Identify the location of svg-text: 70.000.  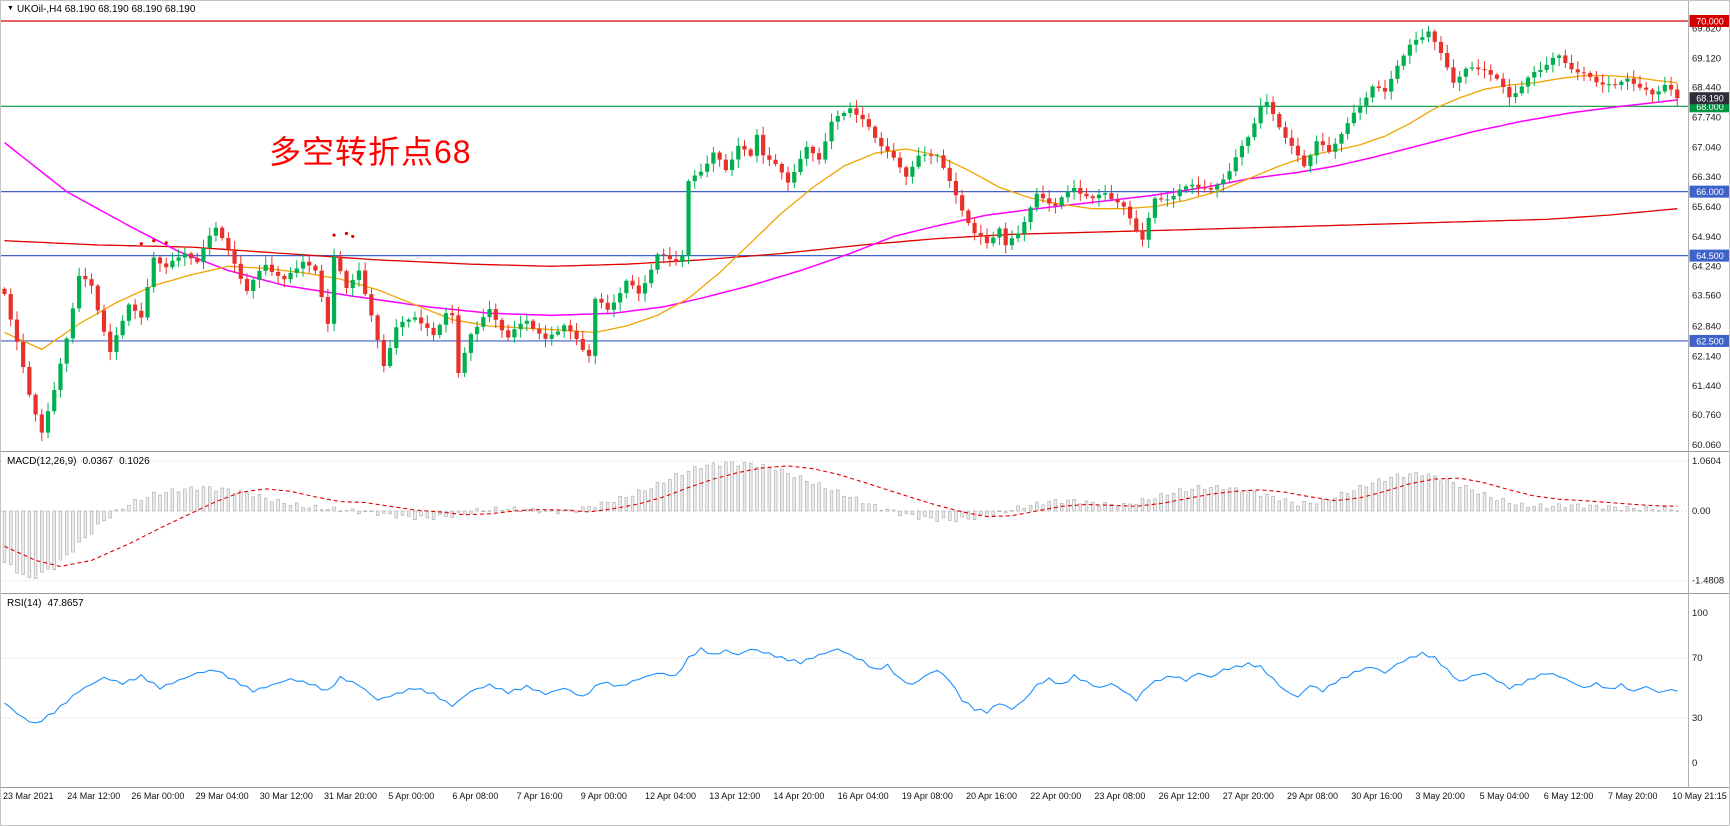
(1710, 22).